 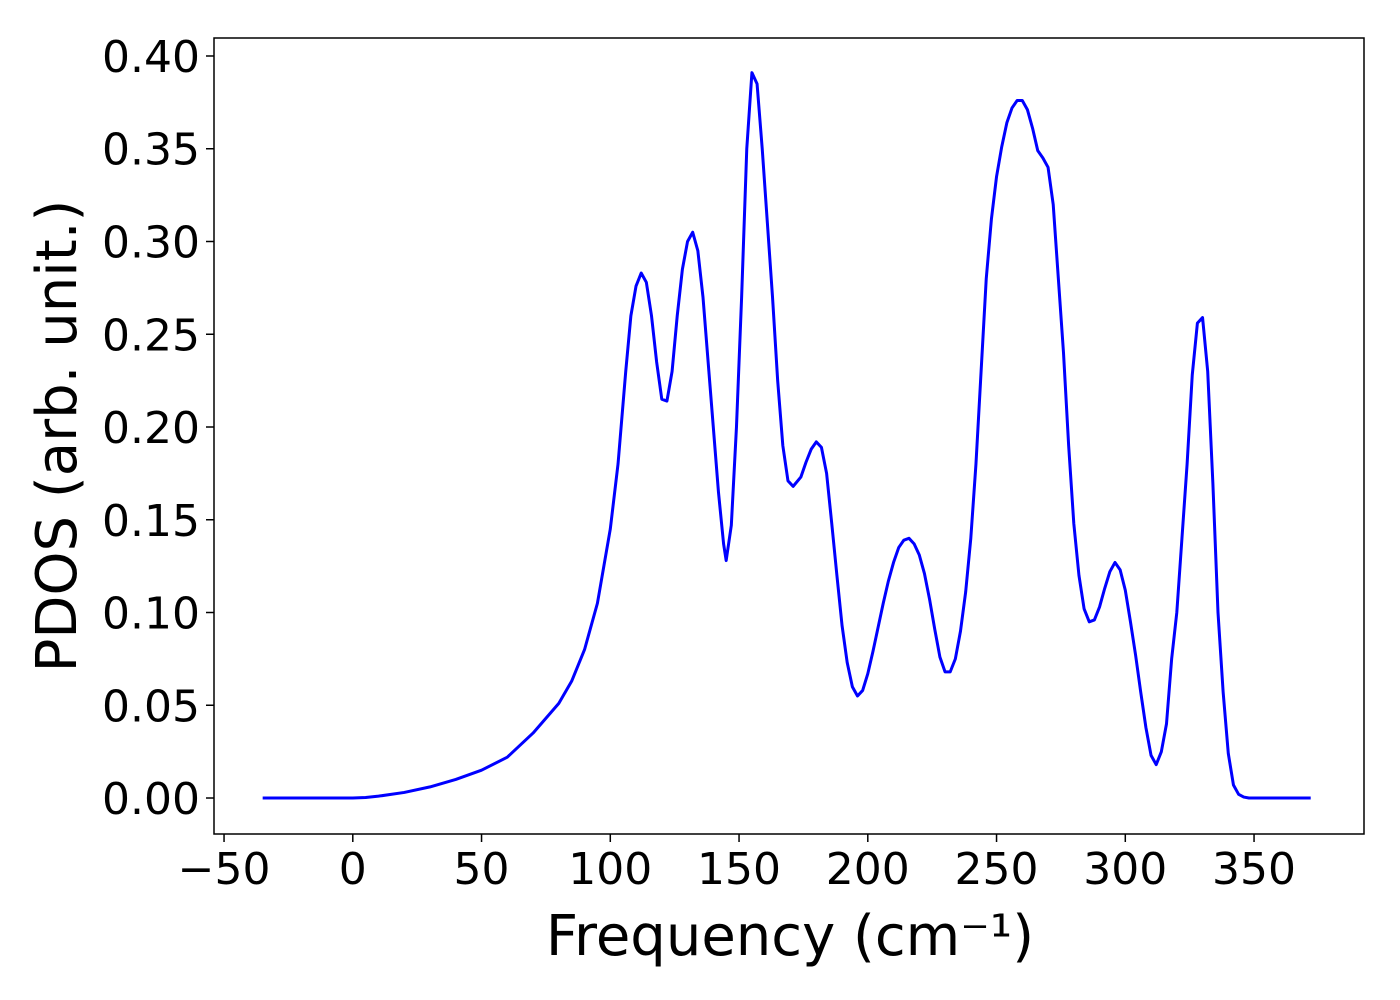 What do you see at coordinates (353, 869) in the screenshot?
I see `x-tick-label: 0` at bounding box center [353, 869].